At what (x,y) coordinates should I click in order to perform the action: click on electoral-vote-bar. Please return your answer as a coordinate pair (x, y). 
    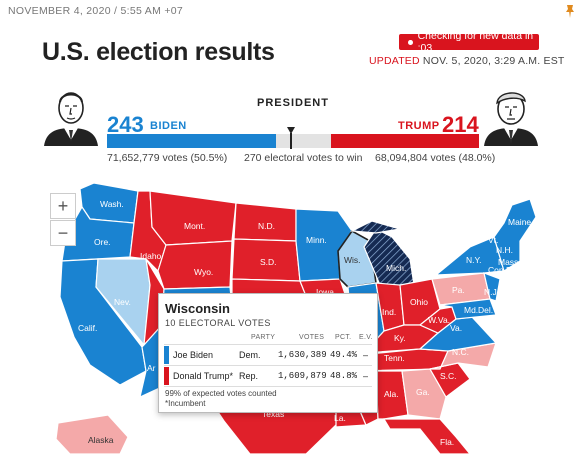
    Looking at the image, I should click on (293, 141).